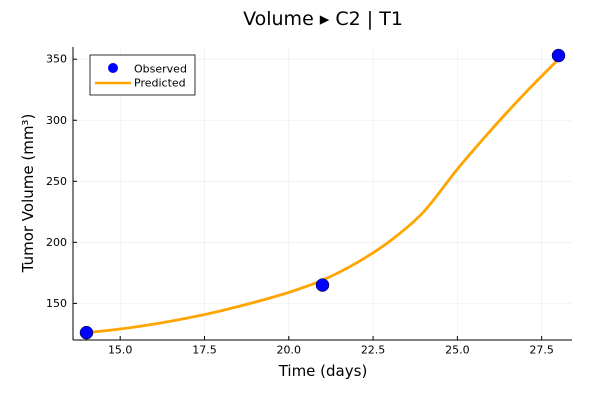 The width and height of the screenshot is (600, 400). Describe the element at coordinates (160, 69) in the screenshot. I see `legend-label-observed: Observed` at that location.